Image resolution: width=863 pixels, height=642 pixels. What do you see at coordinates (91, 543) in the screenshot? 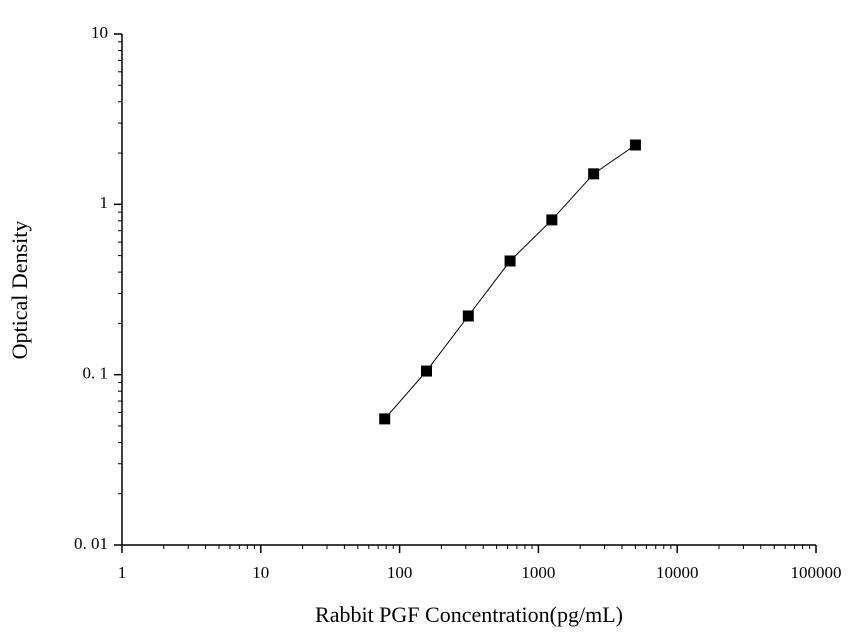
I see `y-tick-label: 0. 01` at bounding box center [91, 543].